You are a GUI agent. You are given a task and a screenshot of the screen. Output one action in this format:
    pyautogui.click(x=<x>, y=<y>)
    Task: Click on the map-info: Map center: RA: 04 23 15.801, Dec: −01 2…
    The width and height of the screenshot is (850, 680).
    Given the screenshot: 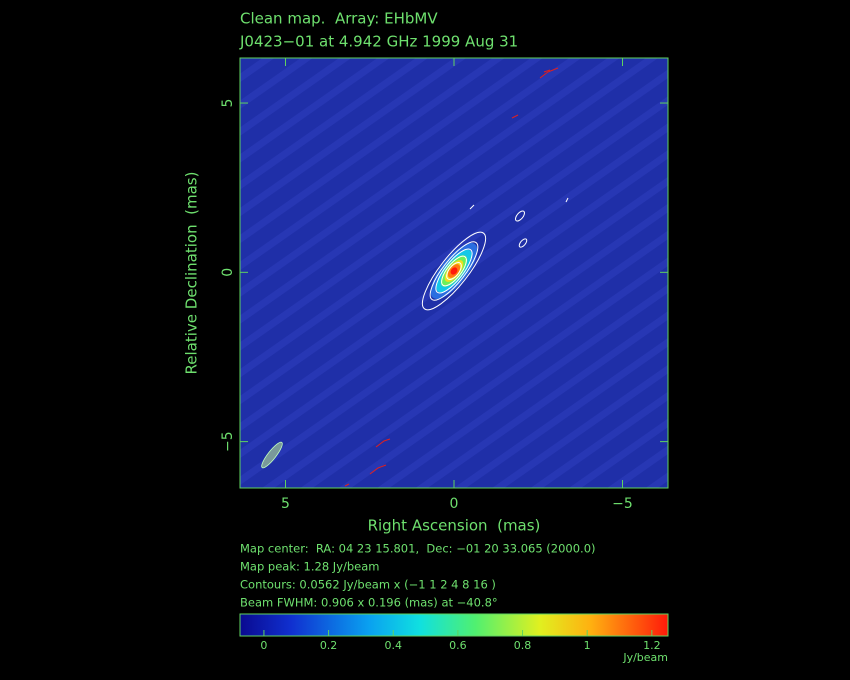 What is the action you would take?
    pyautogui.click(x=418, y=549)
    